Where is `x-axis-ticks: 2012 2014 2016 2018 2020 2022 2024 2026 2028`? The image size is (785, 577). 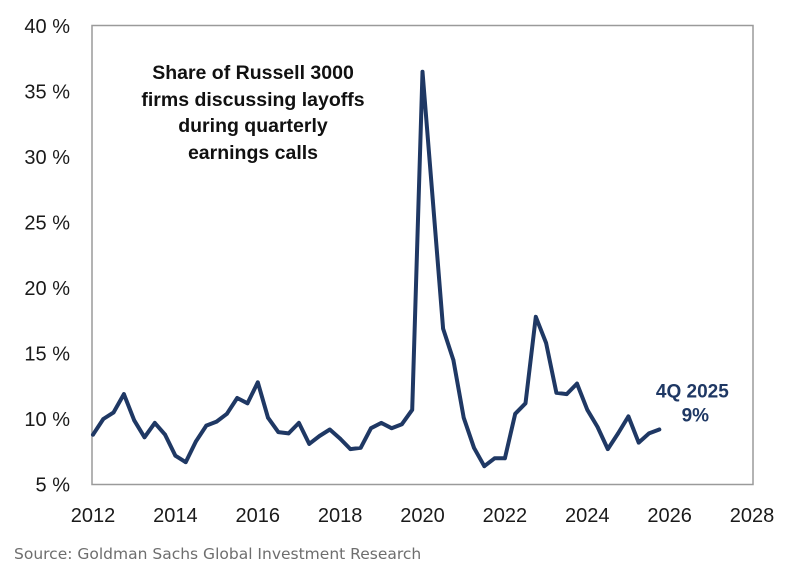 x-axis-ticks: 2012 2014 2016 2018 2020 2022 2024 2026 2028 is located at coordinates (423, 516).